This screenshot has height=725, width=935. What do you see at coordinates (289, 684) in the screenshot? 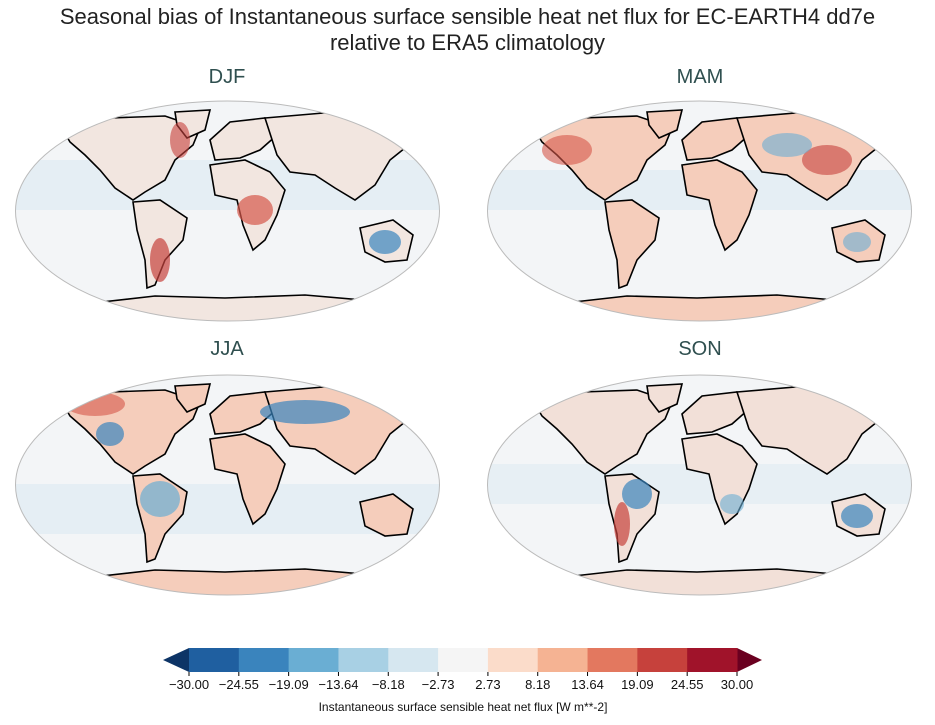
I see `colorbar-tick-label: −19.09` at bounding box center [289, 684].